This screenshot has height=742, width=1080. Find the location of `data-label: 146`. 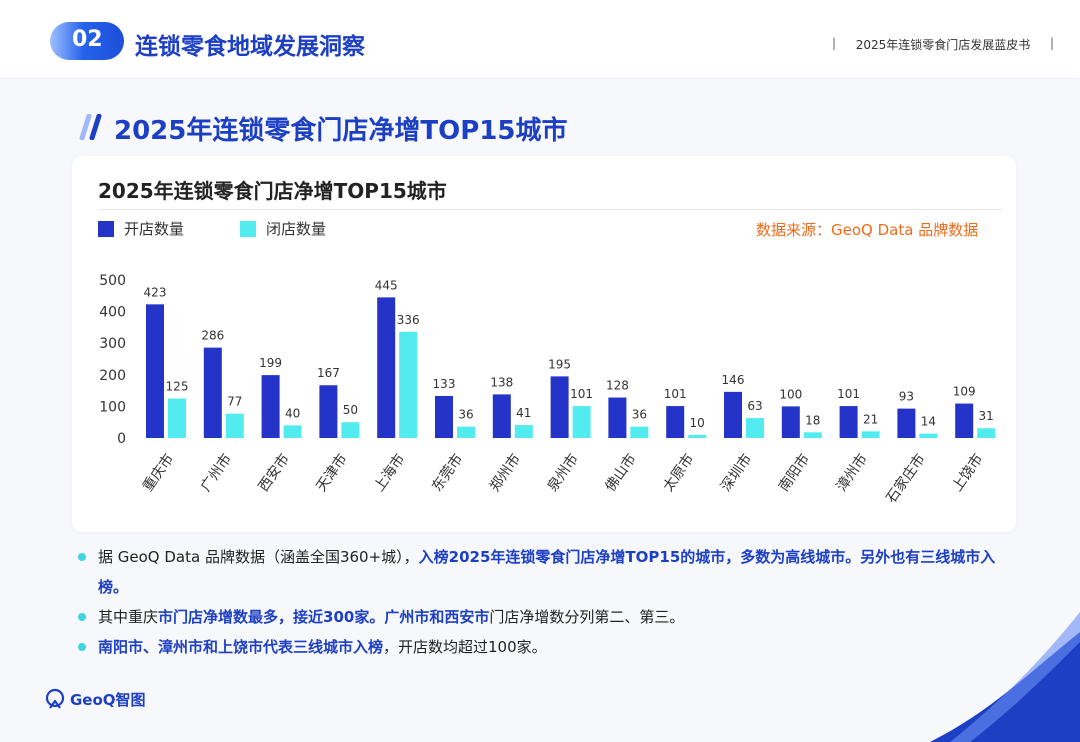

data-label: 146 is located at coordinates (733, 380).